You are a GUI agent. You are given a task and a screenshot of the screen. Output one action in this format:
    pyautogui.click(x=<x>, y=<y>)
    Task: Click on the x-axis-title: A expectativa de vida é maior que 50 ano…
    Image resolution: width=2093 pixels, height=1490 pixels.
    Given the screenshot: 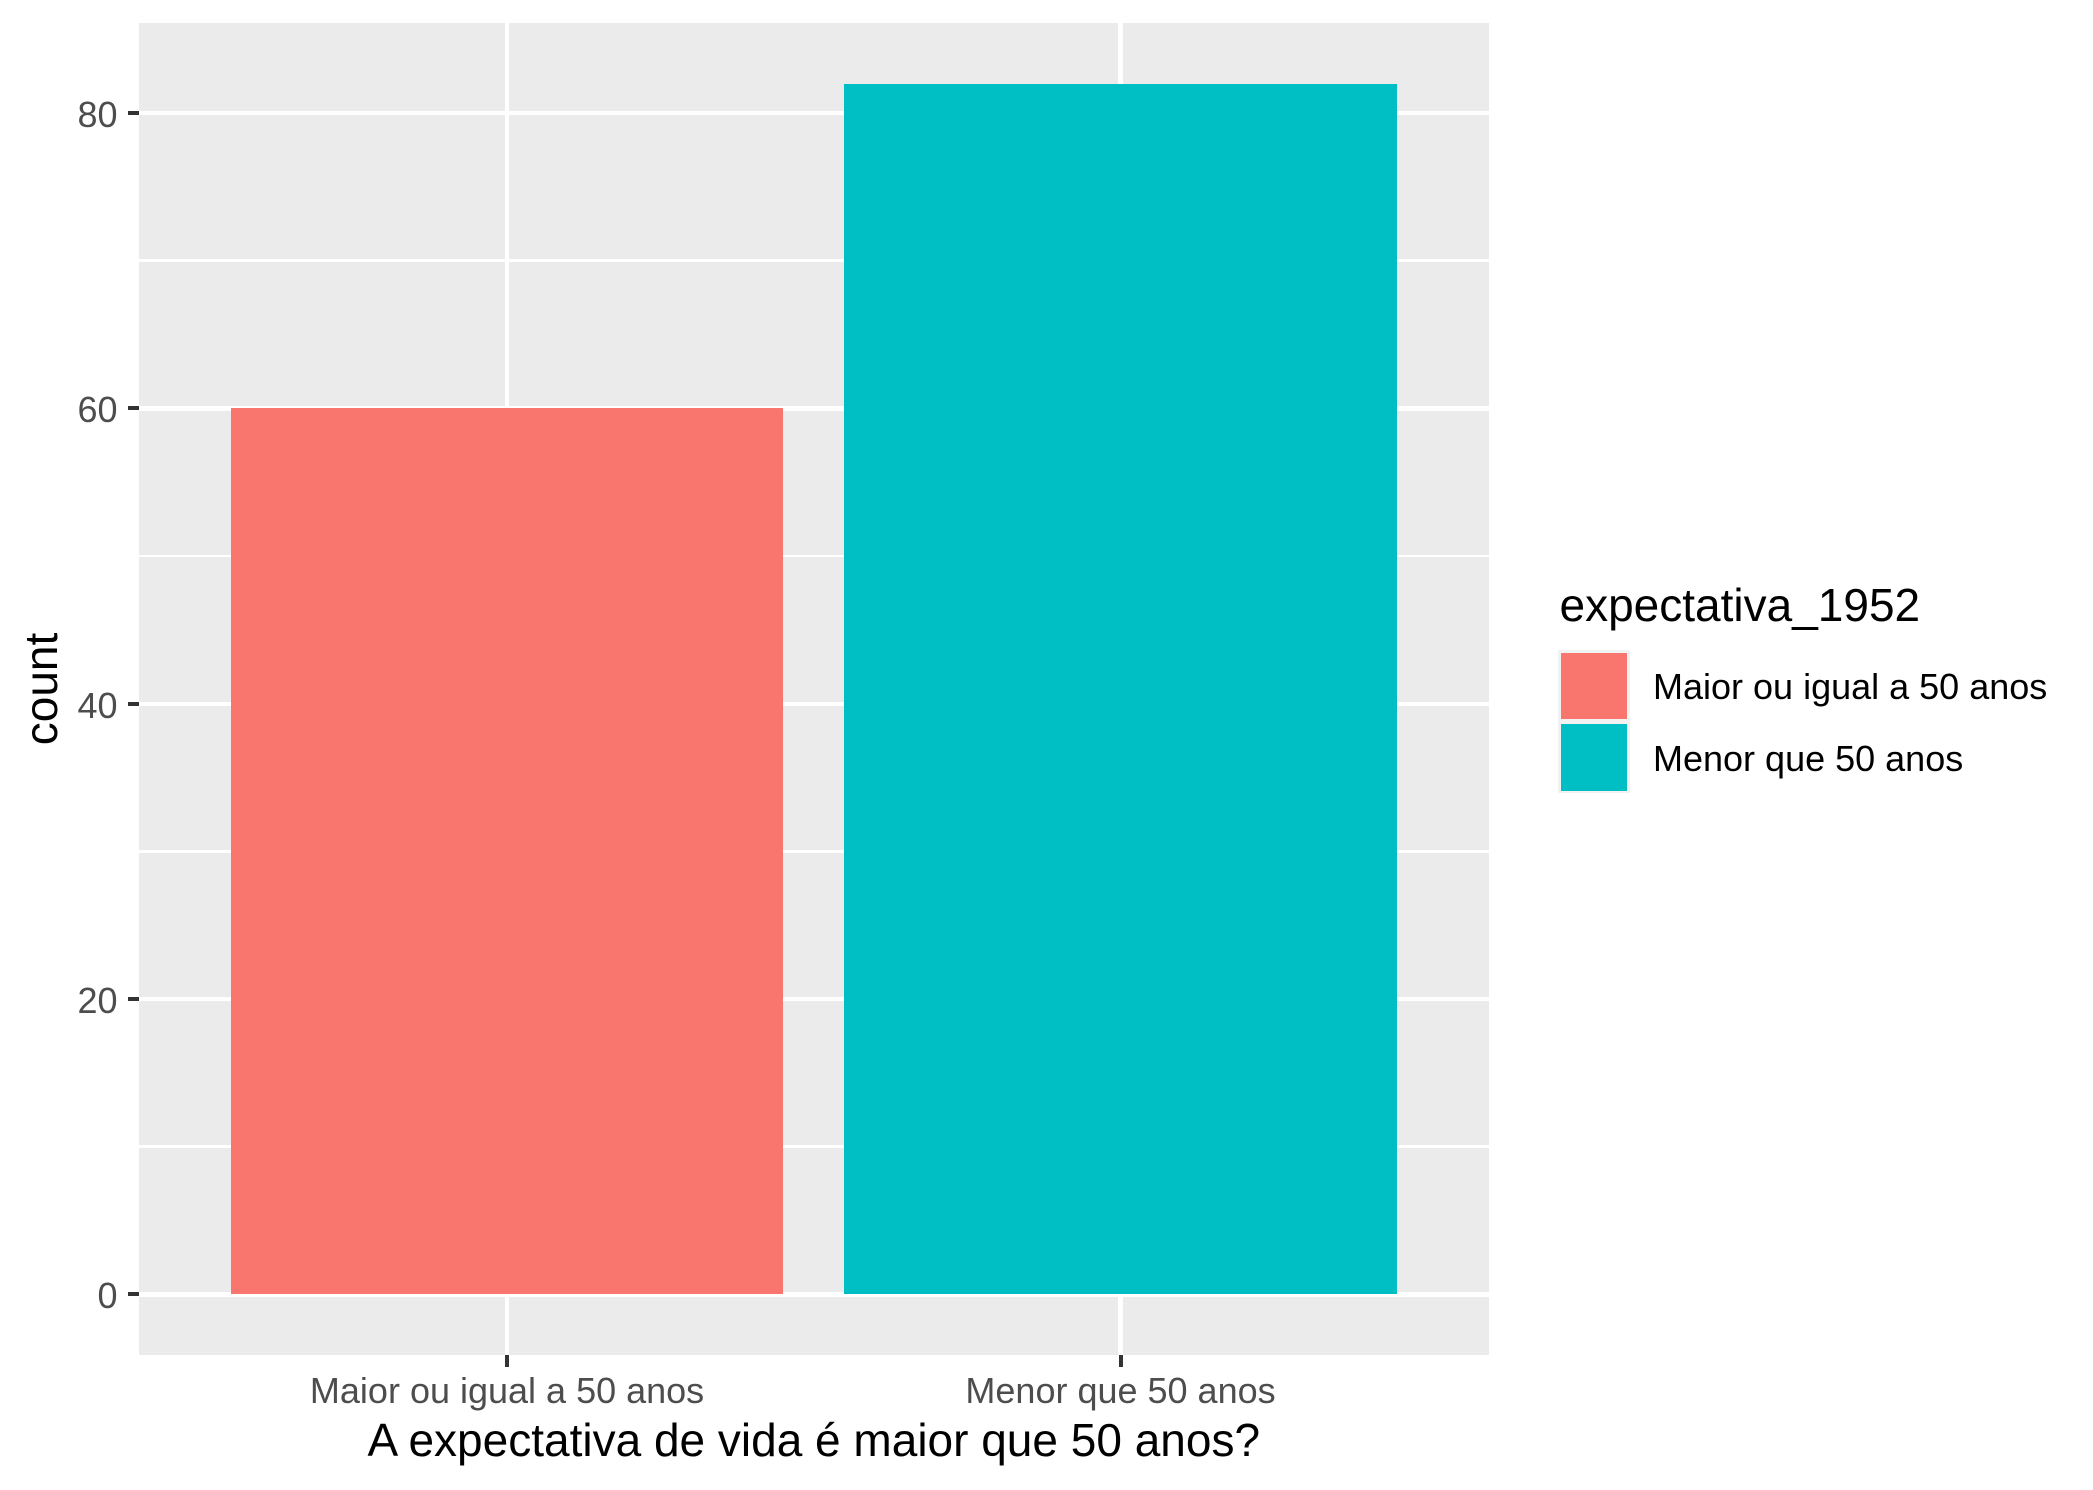 What is the action you would take?
    pyautogui.click(x=814, y=1440)
    